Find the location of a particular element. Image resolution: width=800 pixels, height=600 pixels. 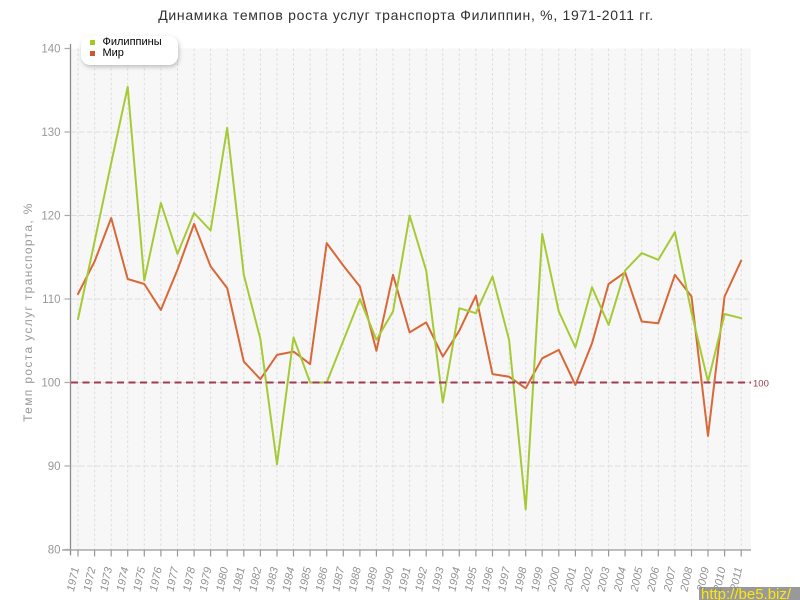

svg-text: 1999 is located at coordinates (537, 579).